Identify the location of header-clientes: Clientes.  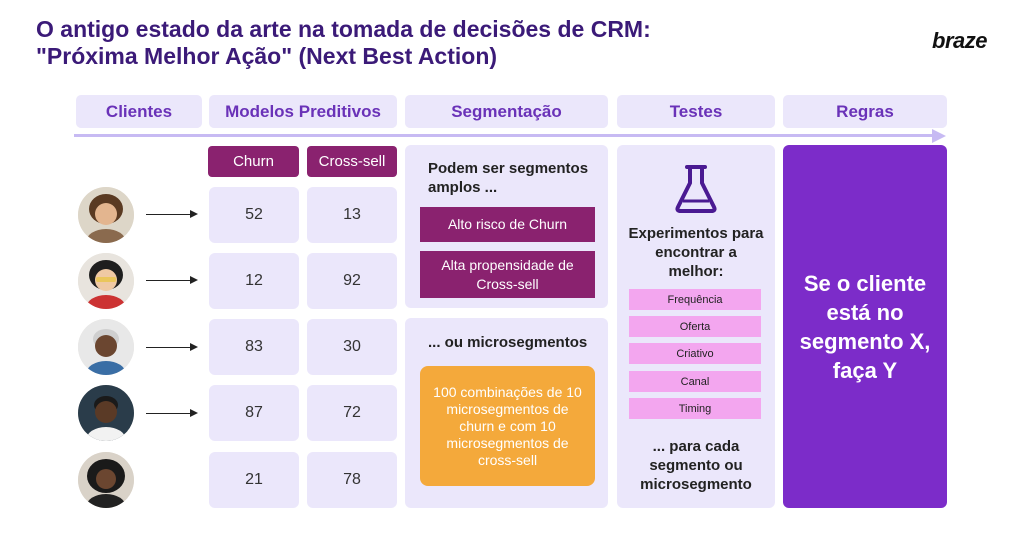
(139, 111).